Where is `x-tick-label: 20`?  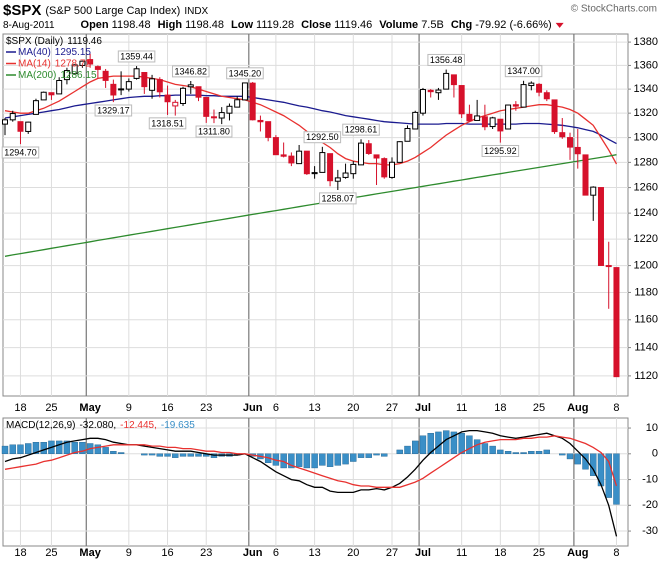 x-tick-label: 20 is located at coordinates (353, 408).